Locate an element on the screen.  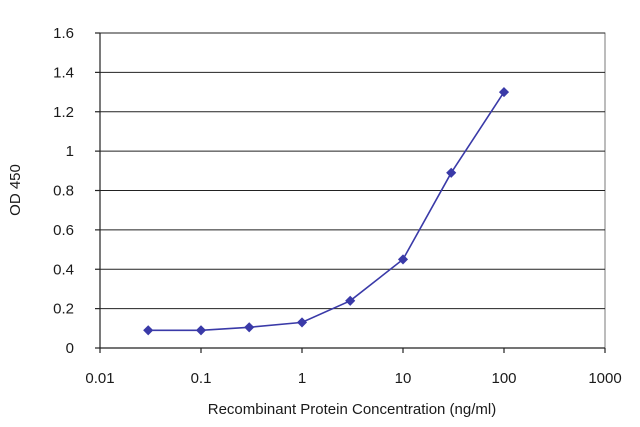
x-tick-label: 100 is located at coordinates (503, 378).